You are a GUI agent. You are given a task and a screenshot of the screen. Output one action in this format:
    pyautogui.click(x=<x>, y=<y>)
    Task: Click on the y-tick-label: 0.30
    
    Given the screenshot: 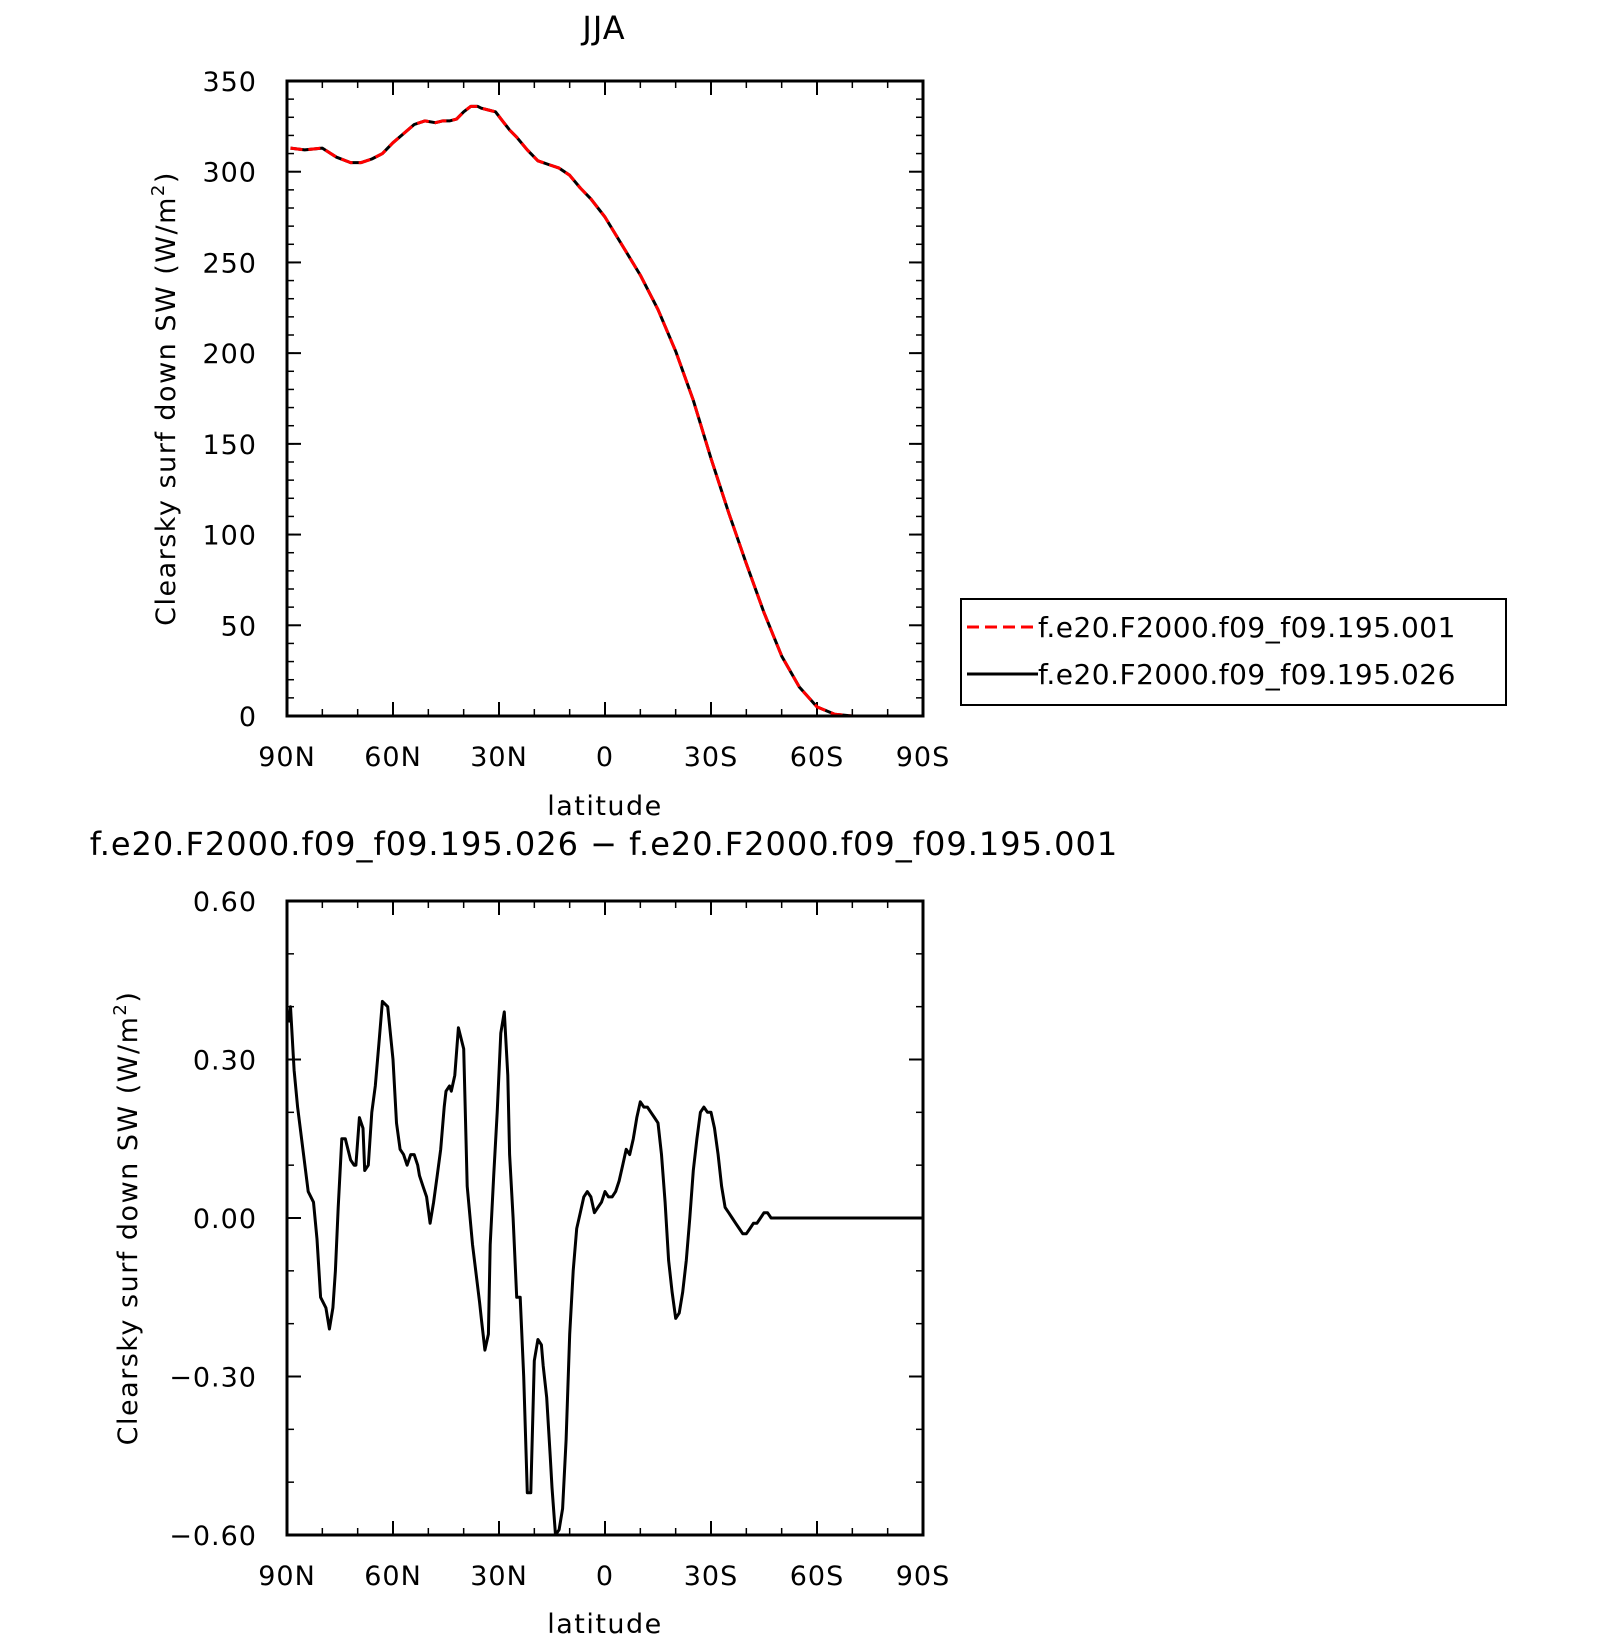 What is the action you would take?
    pyautogui.click(x=225, y=1061)
    